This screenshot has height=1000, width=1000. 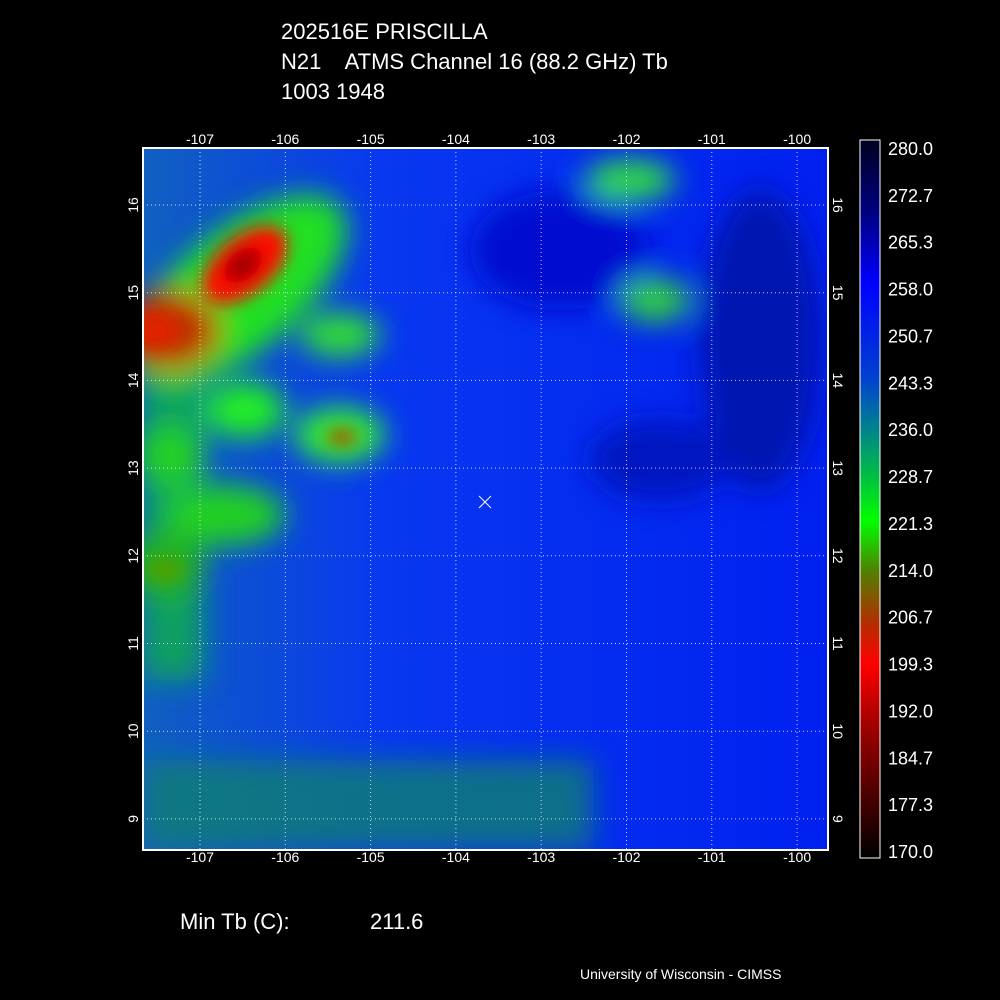 What do you see at coordinates (910, 430) in the screenshot?
I see `colorbar-label: 236.0` at bounding box center [910, 430].